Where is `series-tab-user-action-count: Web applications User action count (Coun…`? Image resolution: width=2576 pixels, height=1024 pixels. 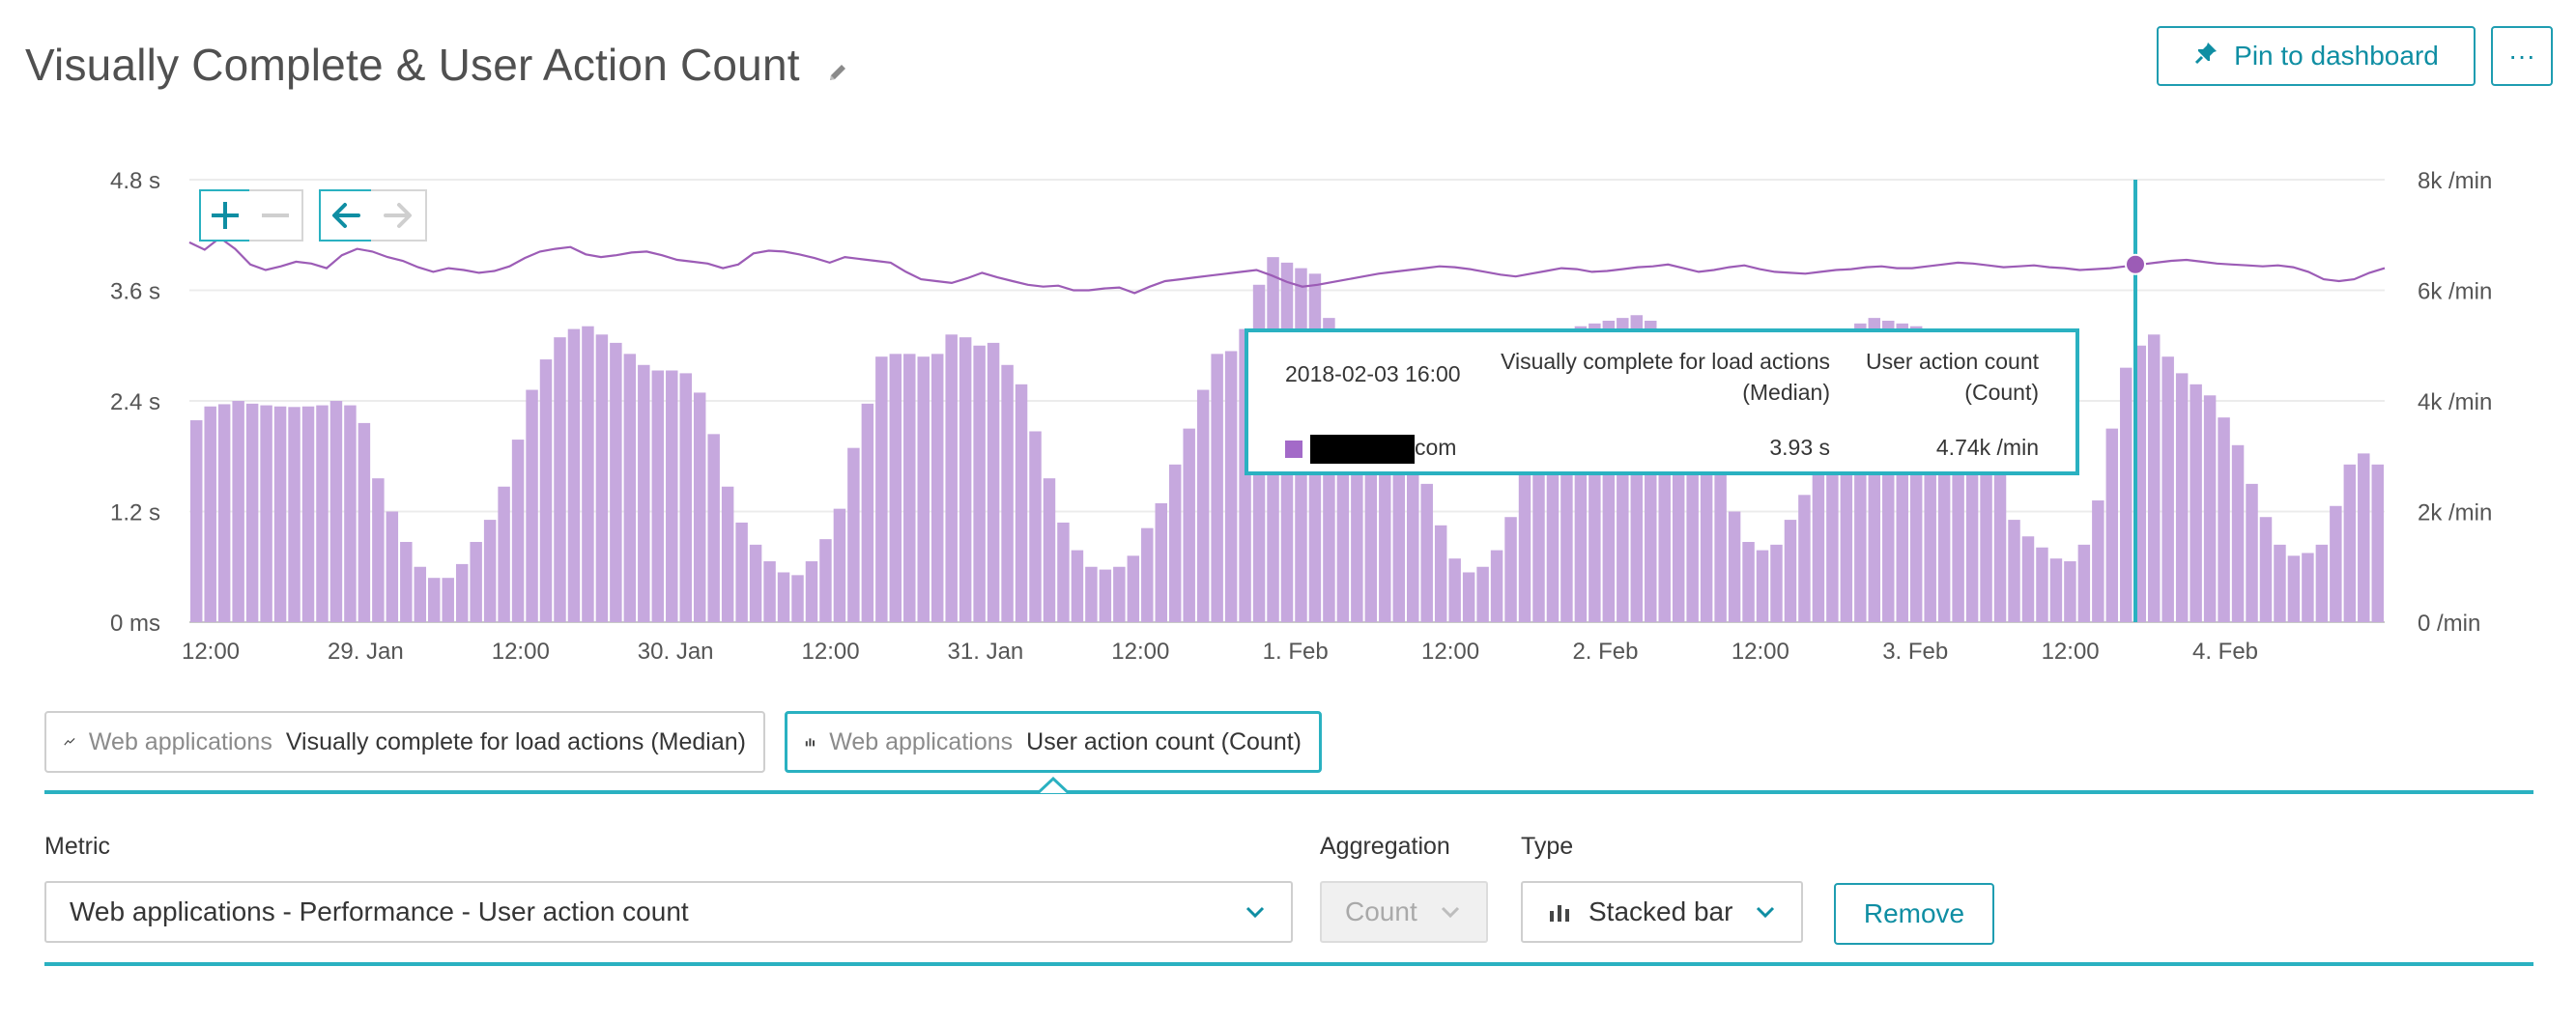
series-tab-user-action-count: Web applications User action count (Coun… is located at coordinates (1054, 742).